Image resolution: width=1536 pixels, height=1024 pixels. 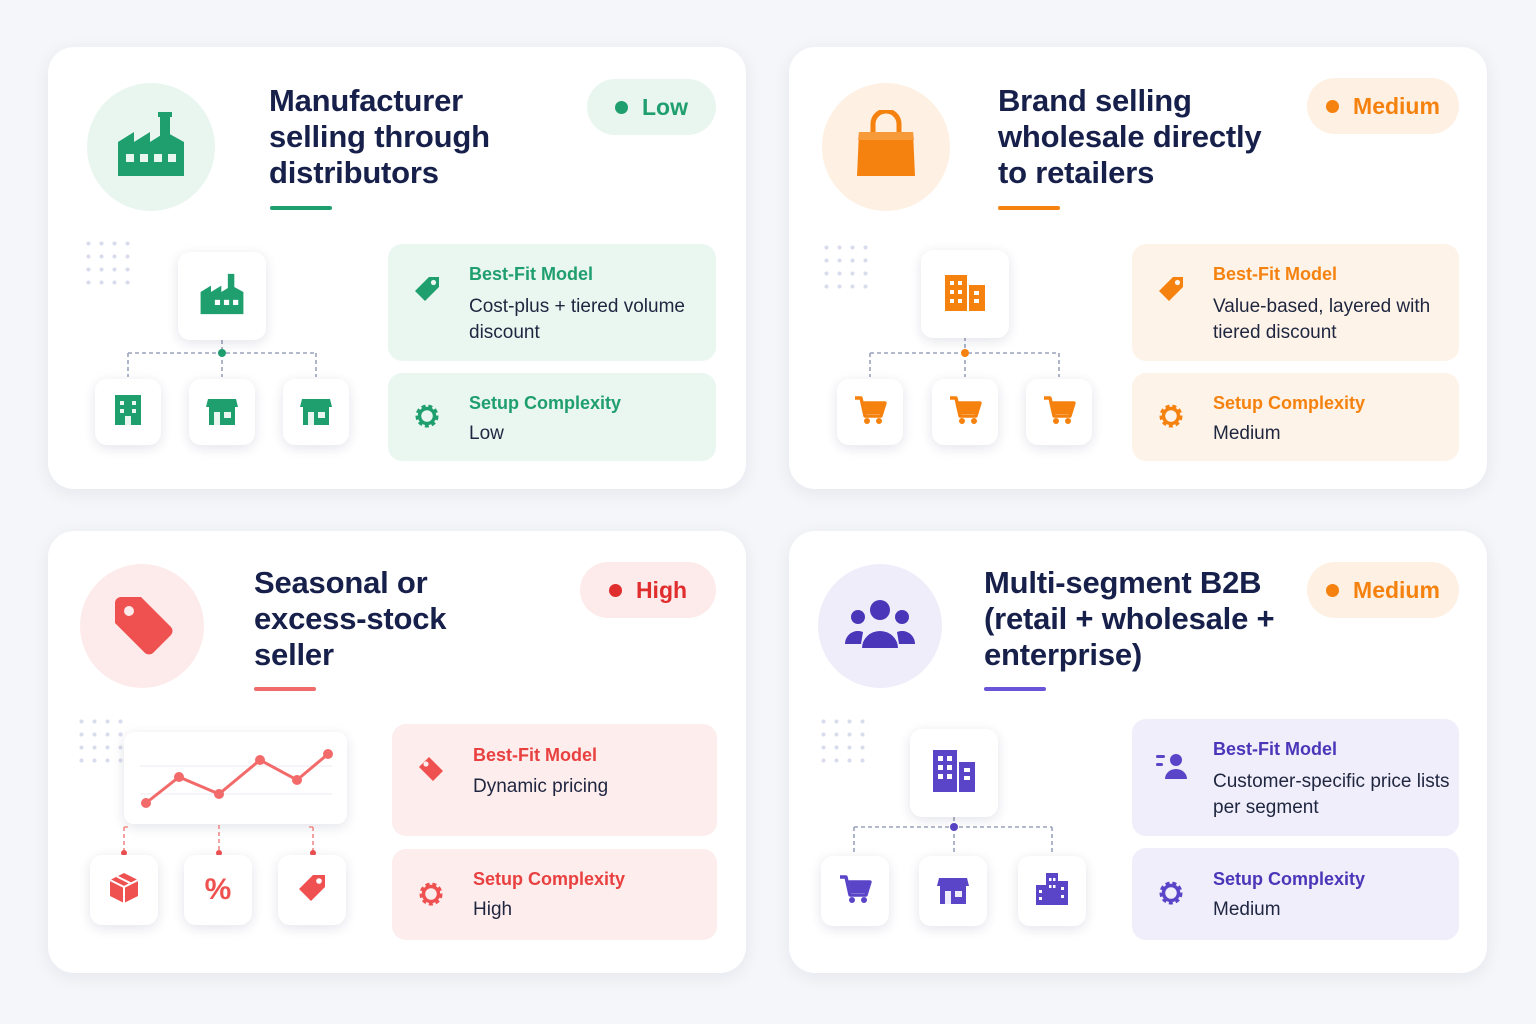 I want to click on users-group-icon, so click(x=880, y=626).